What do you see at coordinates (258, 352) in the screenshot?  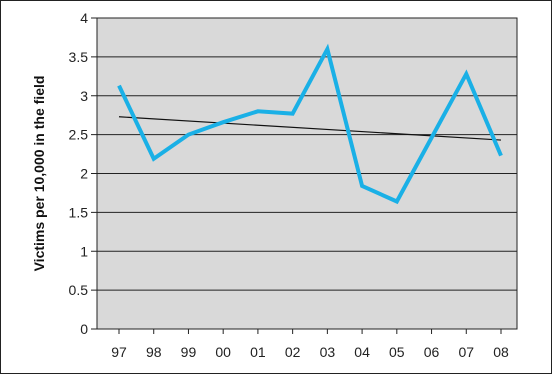 I see `x-tick-label: 01` at bounding box center [258, 352].